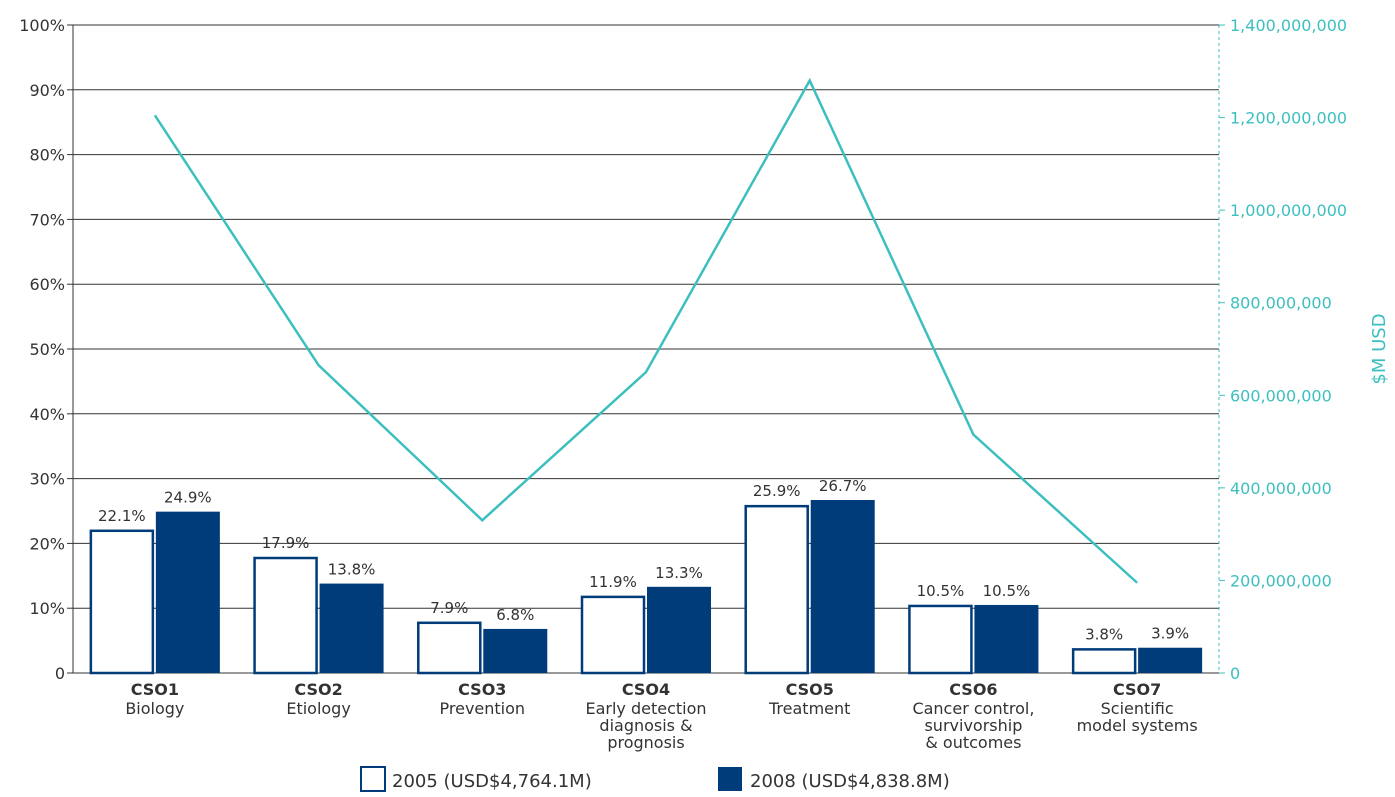 The width and height of the screenshot is (1395, 797). Describe the element at coordinates (47, 543) in the screenshot. I see `left-tick-label: 20%` at that location.